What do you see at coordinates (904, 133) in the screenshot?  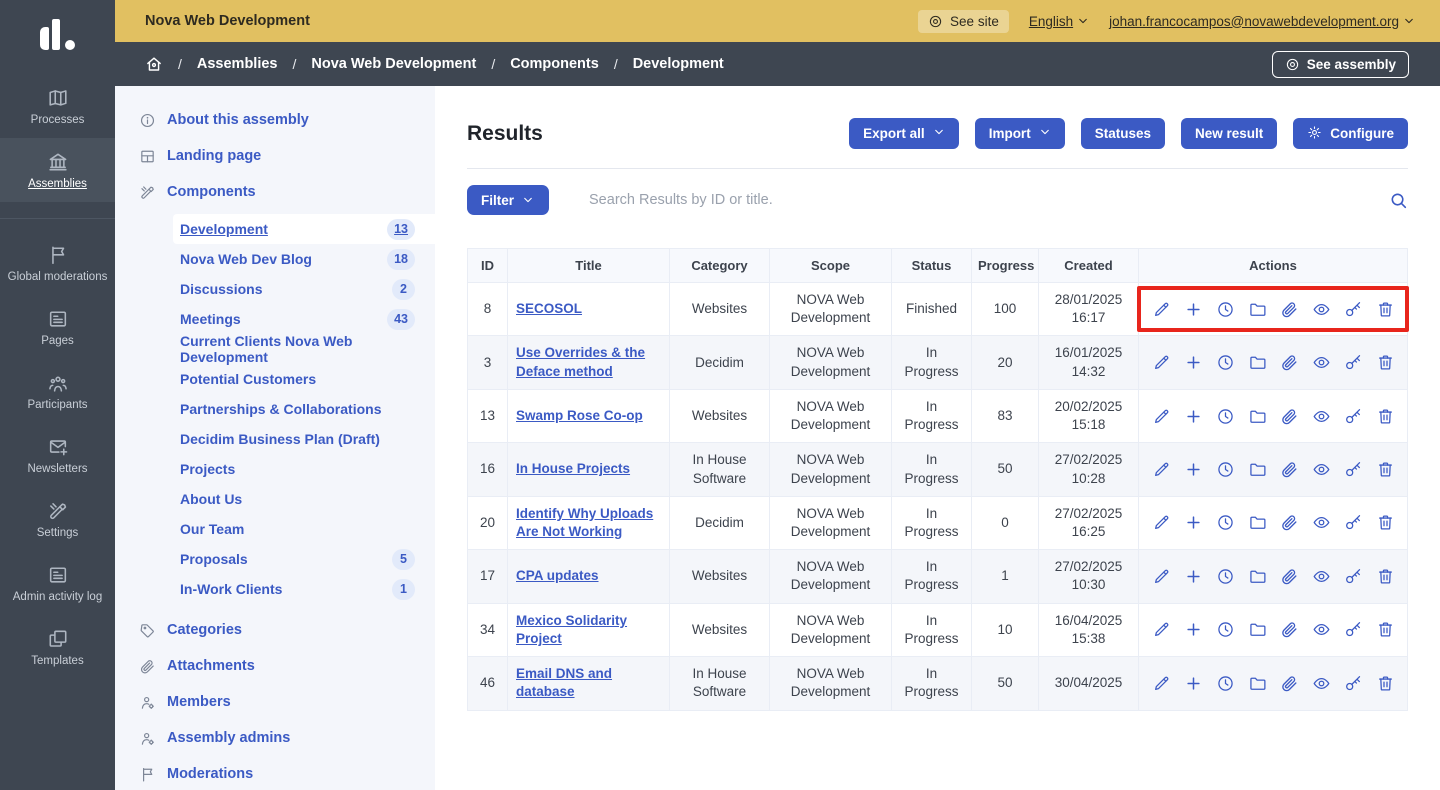 I see `export-all-button: Export all` at bounding box center [904, 133].